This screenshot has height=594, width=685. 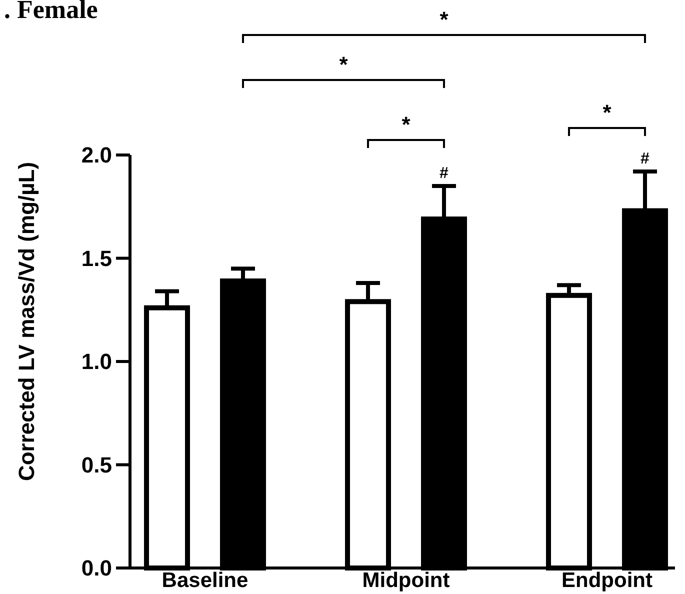 I want to click on x-tick-label: Endpoint, so click(x=607, y=580).